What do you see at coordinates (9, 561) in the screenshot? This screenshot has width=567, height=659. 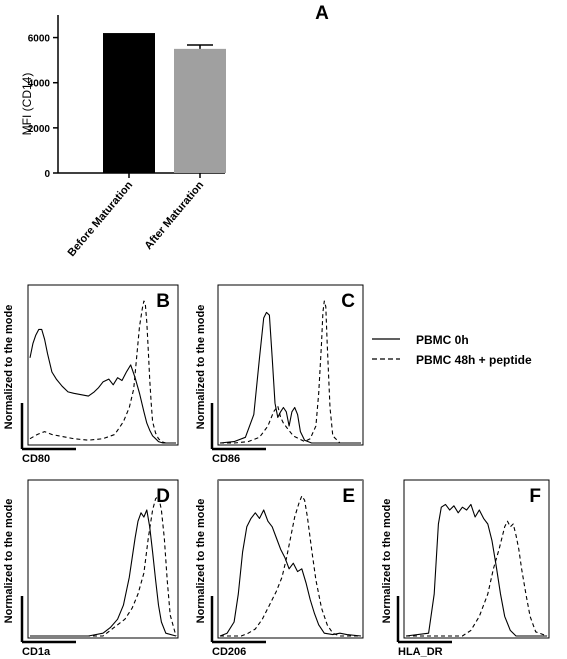 I see `y-axis-label-d: Normalized to the mode` at bounding box center [9, 561].